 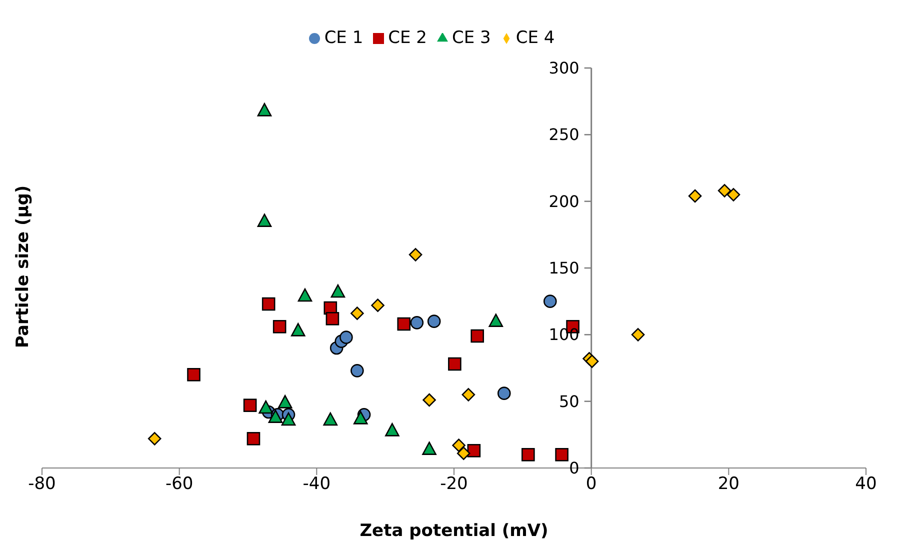 What do you see at coordinates (454, 484) in the screenshot?
I see `x-tick-label: -20` at bounding box center [454, 484].